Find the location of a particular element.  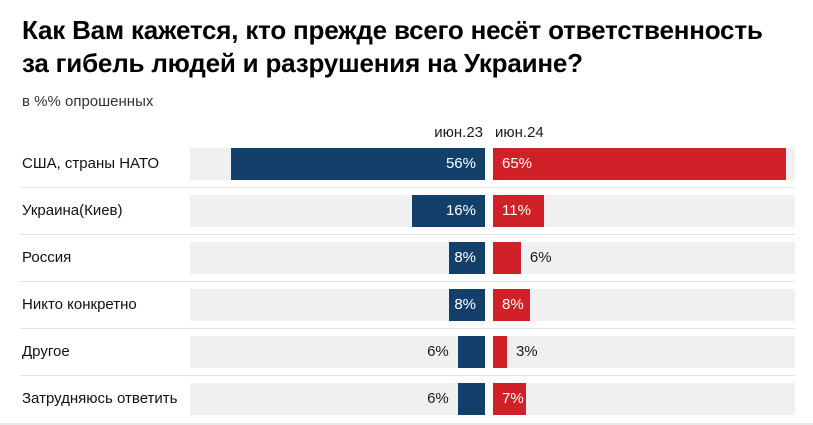

bar-value-label-jun24-outside: 6% is located at coordinates (540, 257).